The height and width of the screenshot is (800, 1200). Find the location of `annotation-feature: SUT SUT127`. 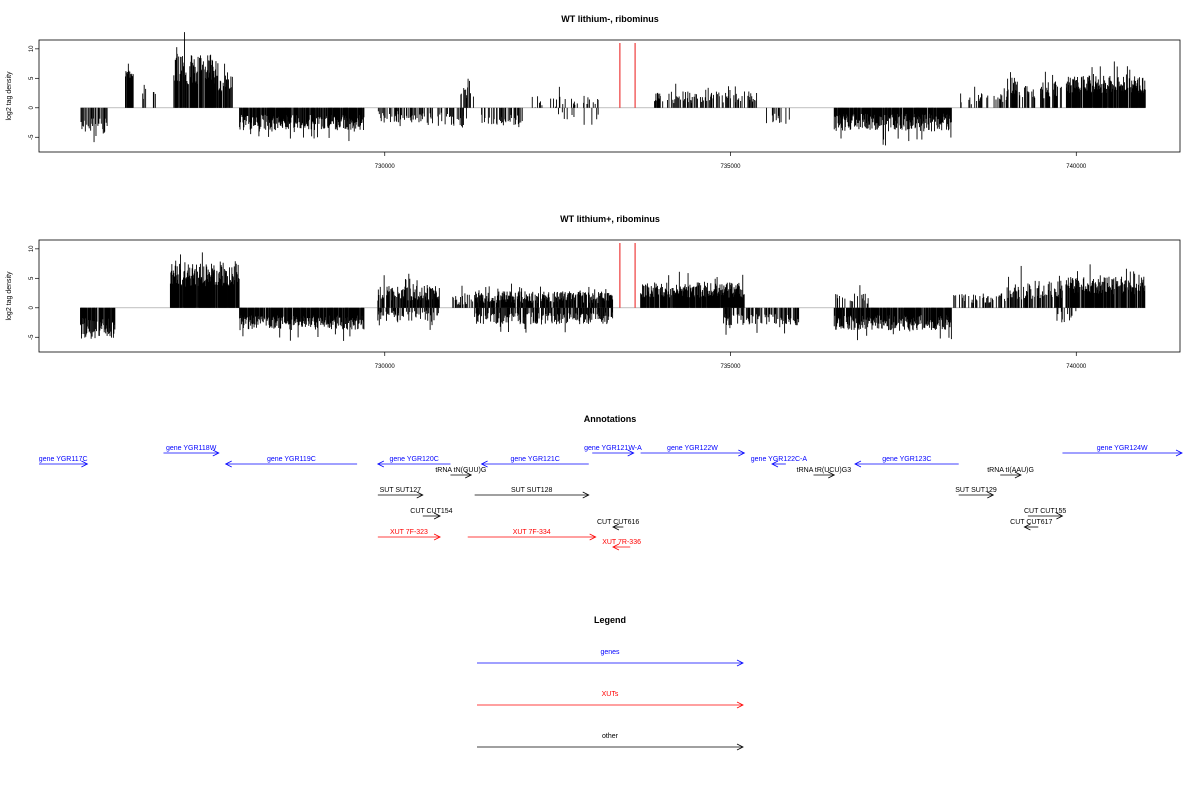

annotation-feature: SUT SUT127 is located at coordinates (400, 493).